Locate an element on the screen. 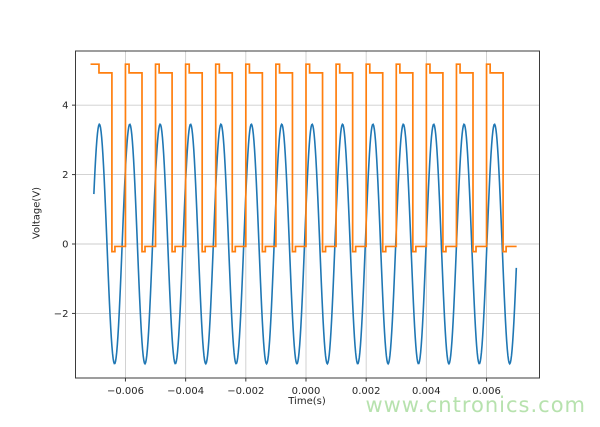 The image size is (600, 427). y-tick-label: −2 is located at coordinates (61, 314).